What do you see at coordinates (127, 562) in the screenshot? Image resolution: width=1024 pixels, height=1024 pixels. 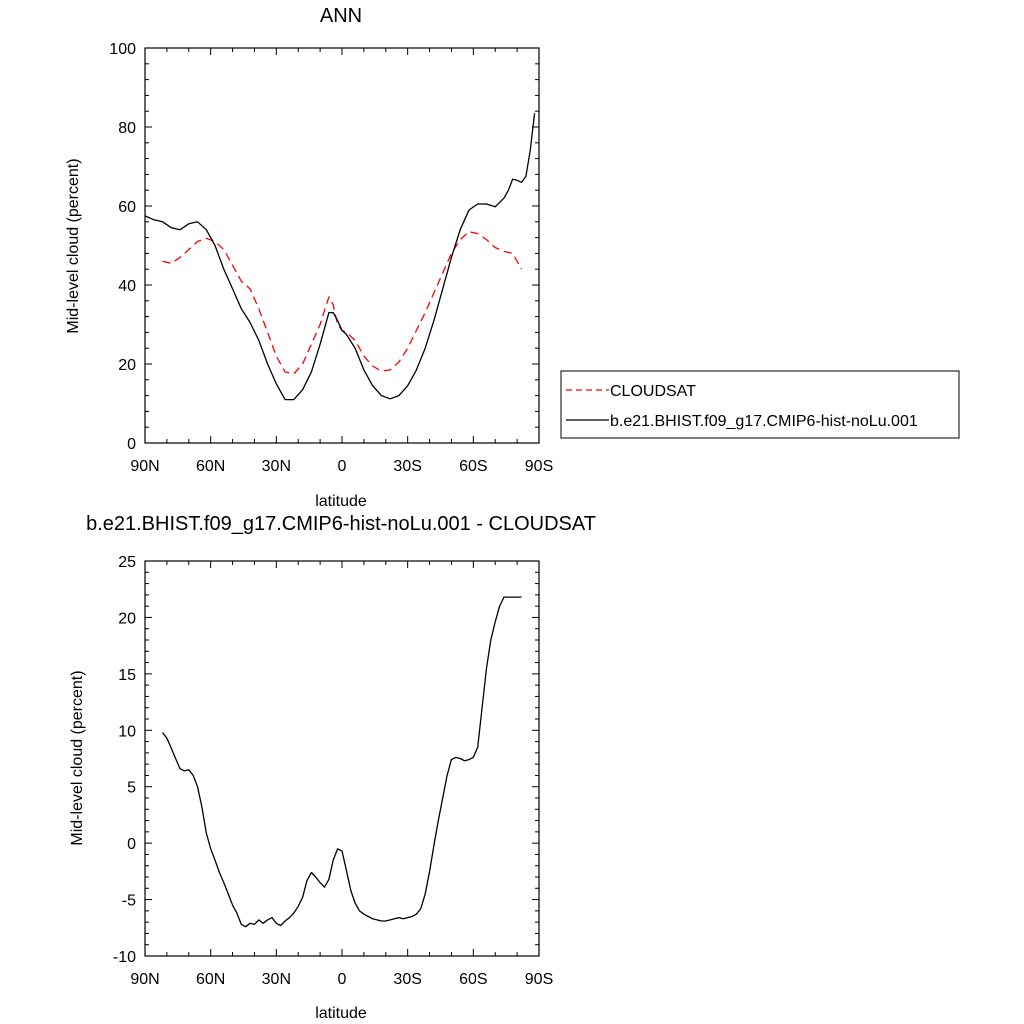 I see `y-tick-label: 25` at bounding box center [127, 562].